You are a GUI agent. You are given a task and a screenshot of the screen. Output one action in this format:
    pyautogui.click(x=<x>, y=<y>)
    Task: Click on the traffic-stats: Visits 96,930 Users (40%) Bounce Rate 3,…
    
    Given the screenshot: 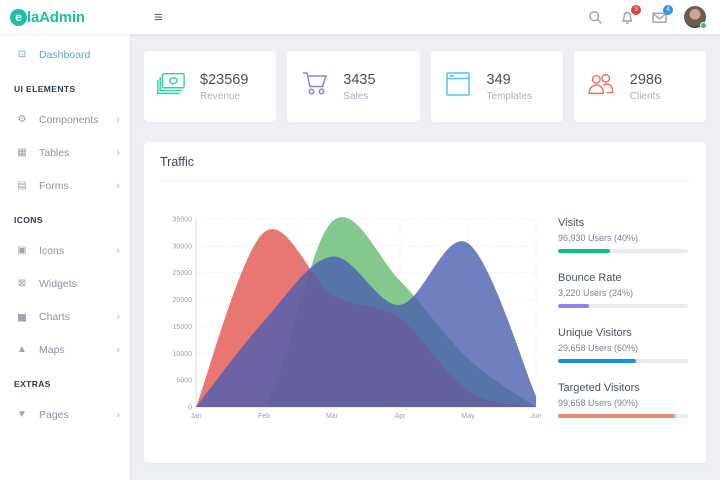 What is the action you would take?
    pyautogui.click(x=616, y=316)
    